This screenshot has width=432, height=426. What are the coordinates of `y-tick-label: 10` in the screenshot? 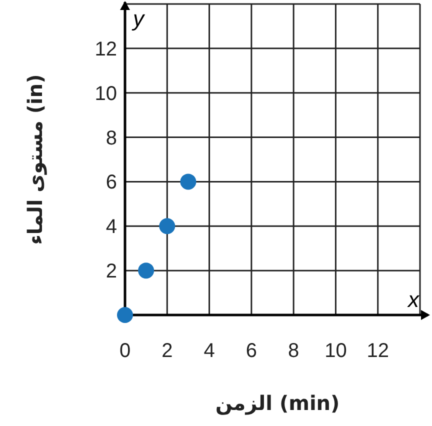 It's located at (105, 93).